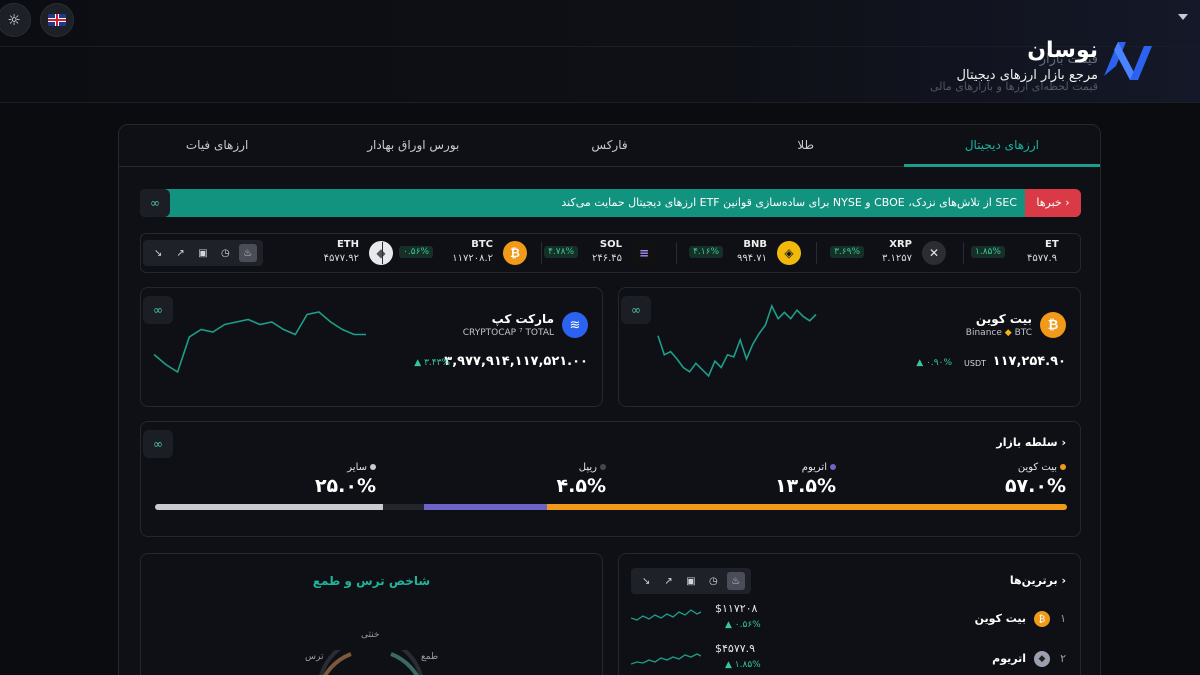  What do you see at coordinates (432, 363) in the screenshot?
I see `asset-change: ▲ ۳.۴۳%` at bounding box center [432, 363].